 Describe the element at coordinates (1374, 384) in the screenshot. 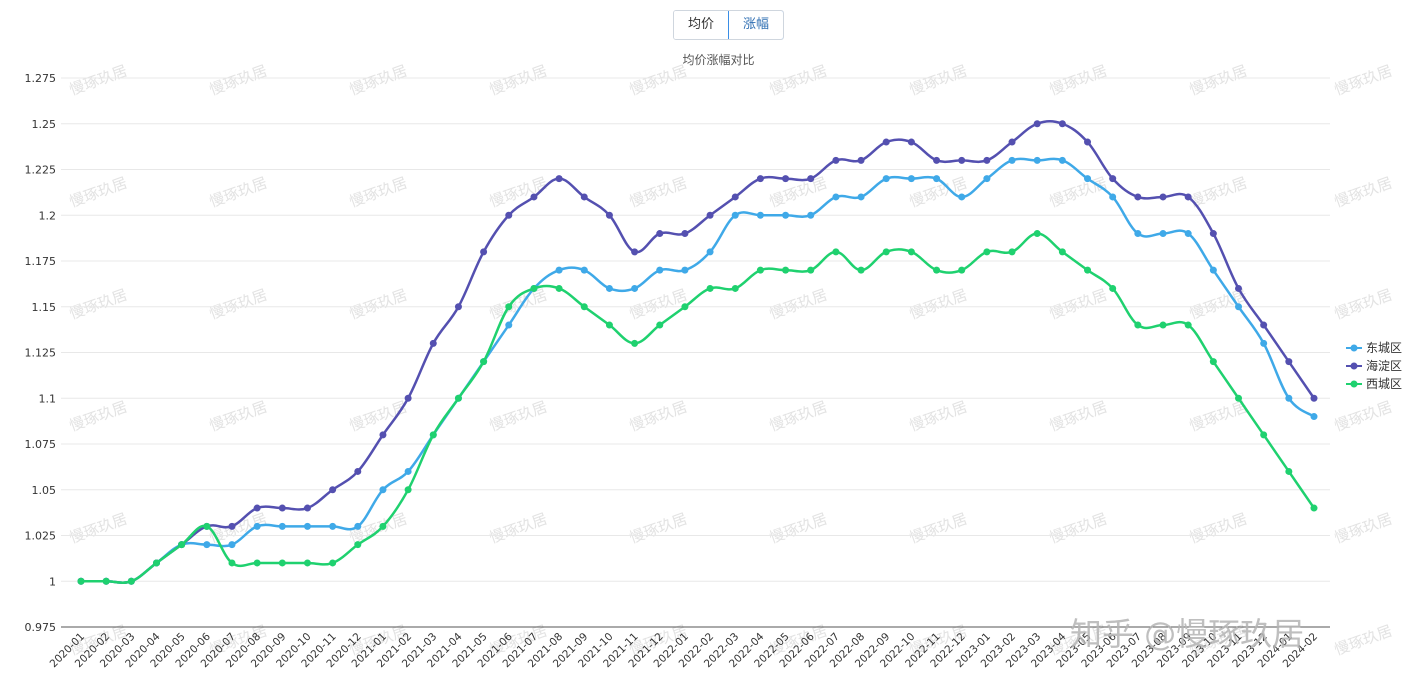

I see `legend-item: 西城区` at that location.